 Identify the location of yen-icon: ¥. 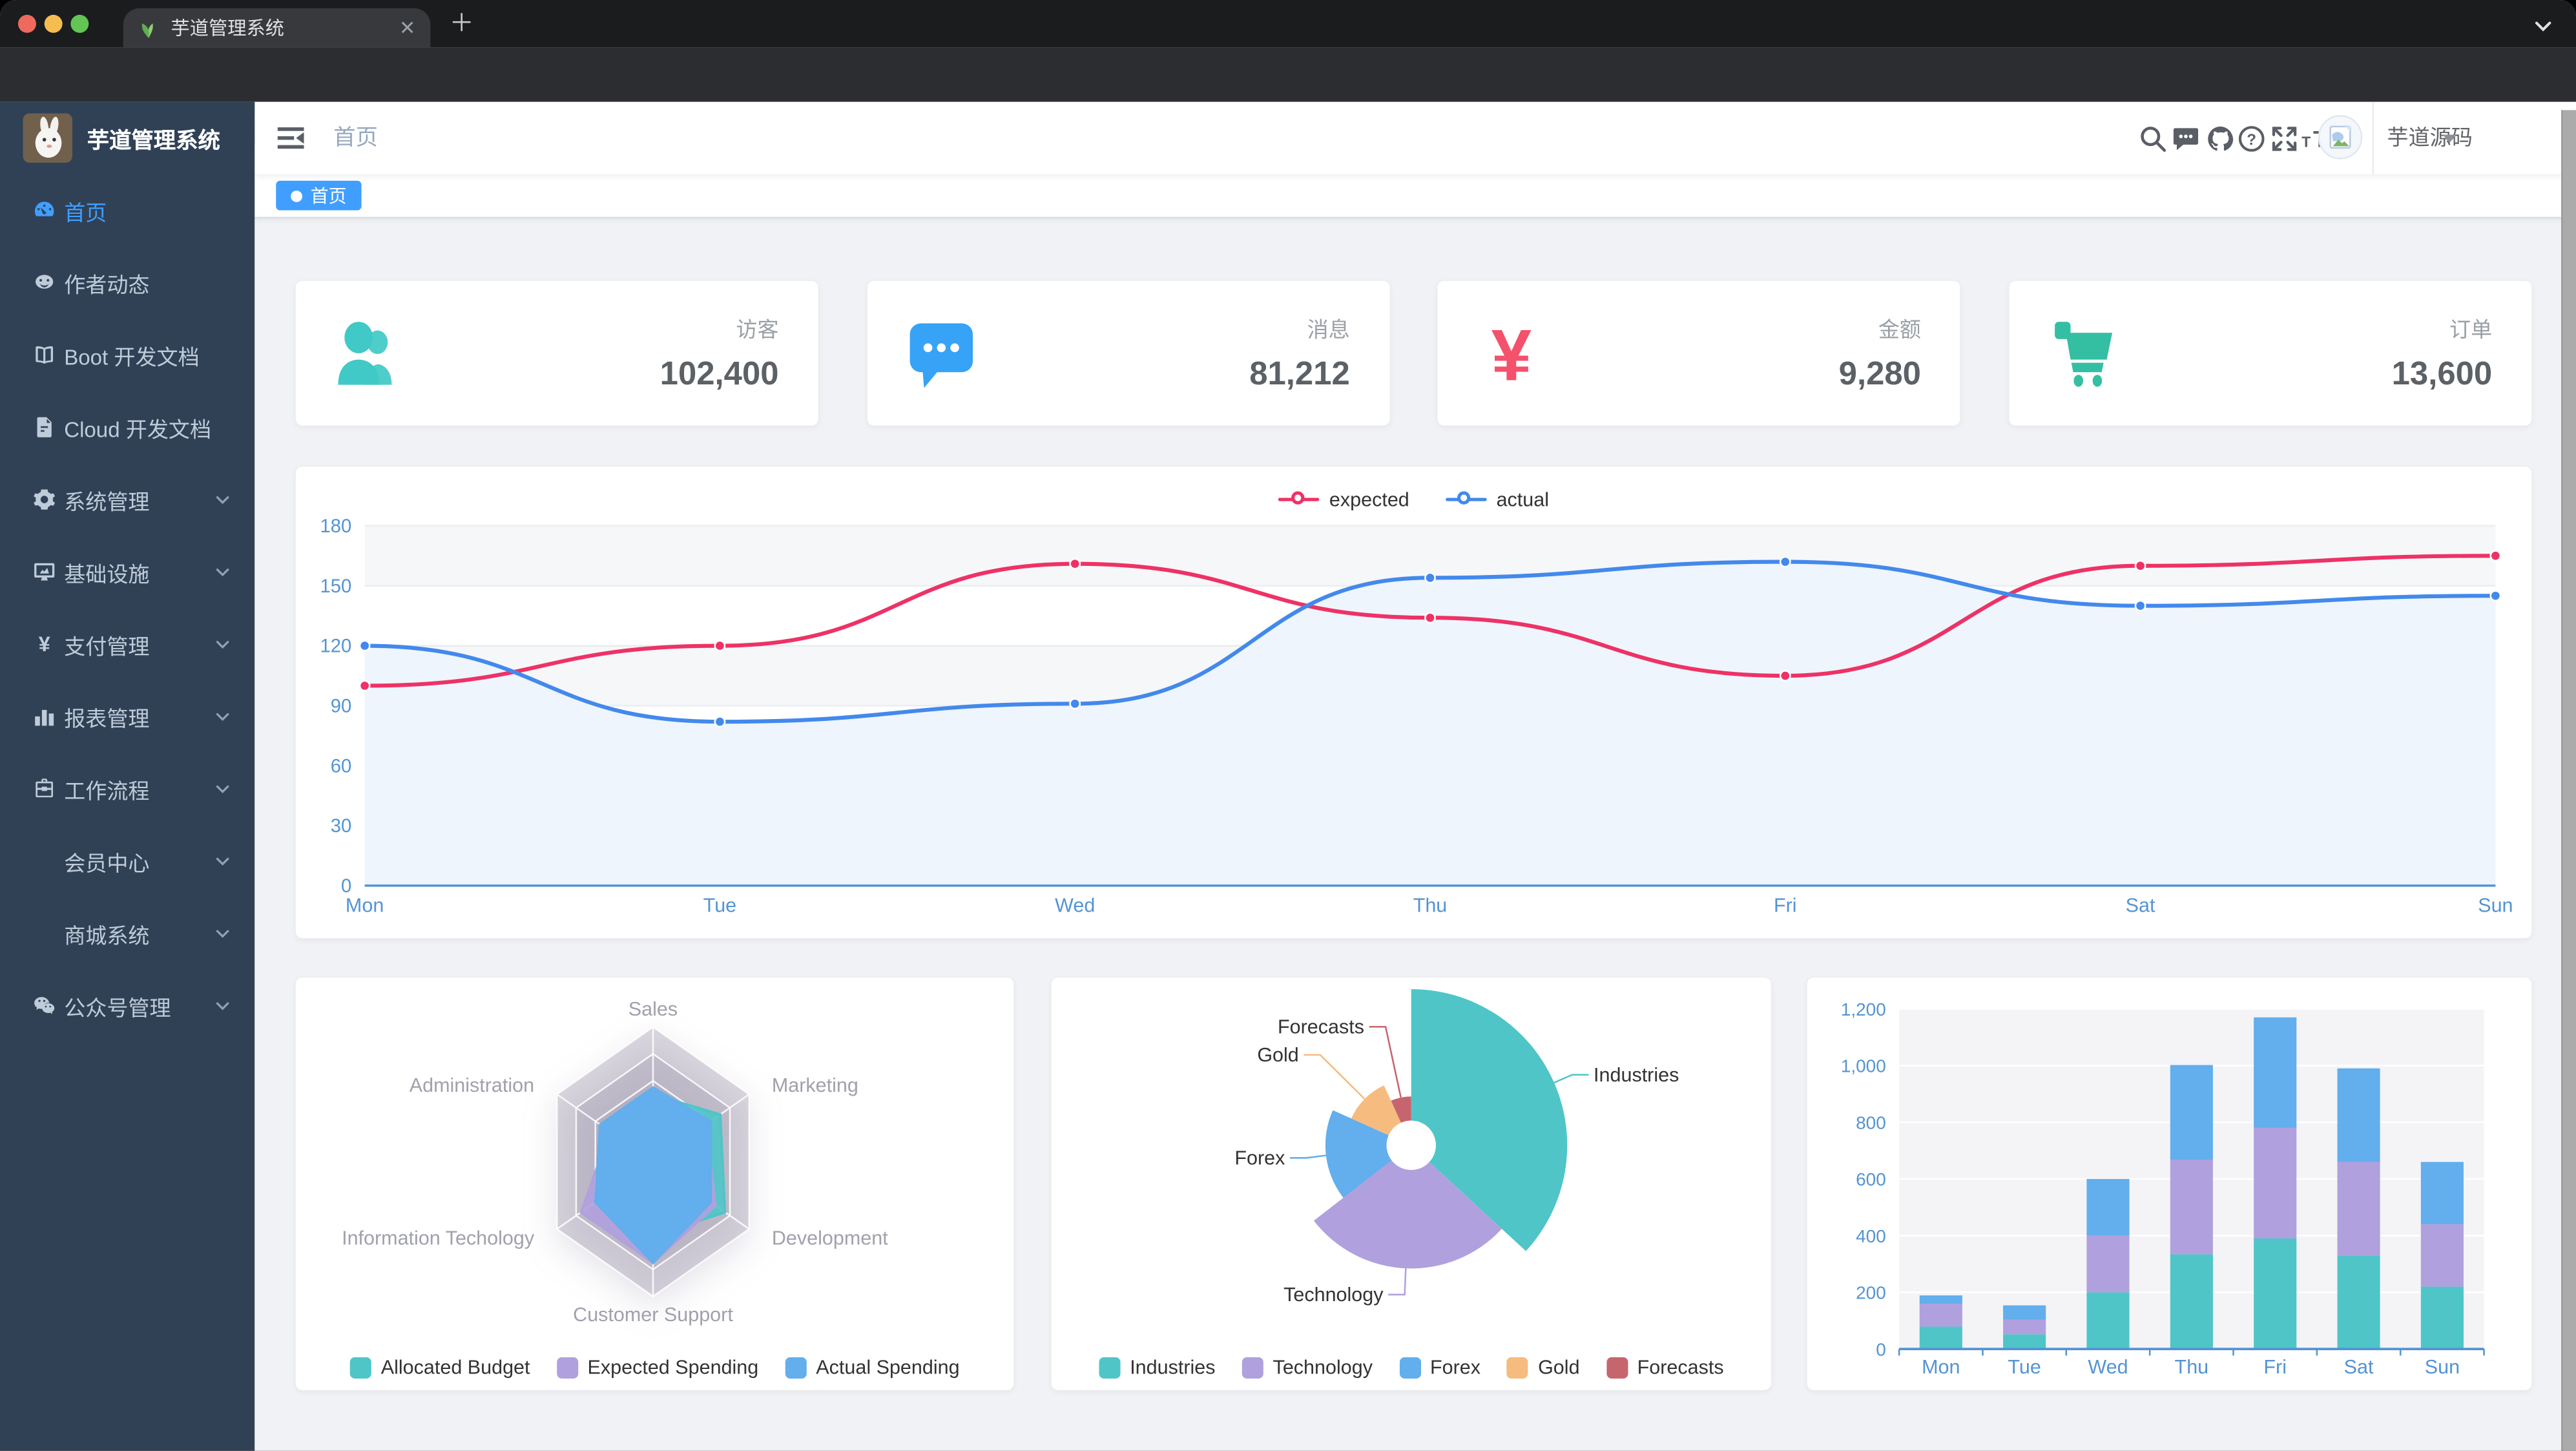
(44, 644).